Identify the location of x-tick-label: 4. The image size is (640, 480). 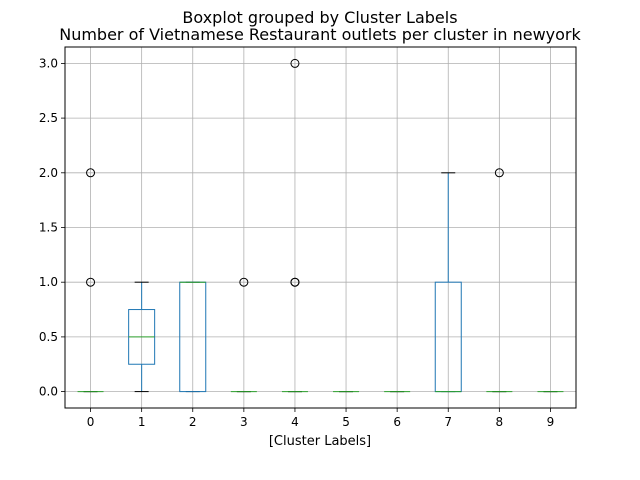
(295, 422).